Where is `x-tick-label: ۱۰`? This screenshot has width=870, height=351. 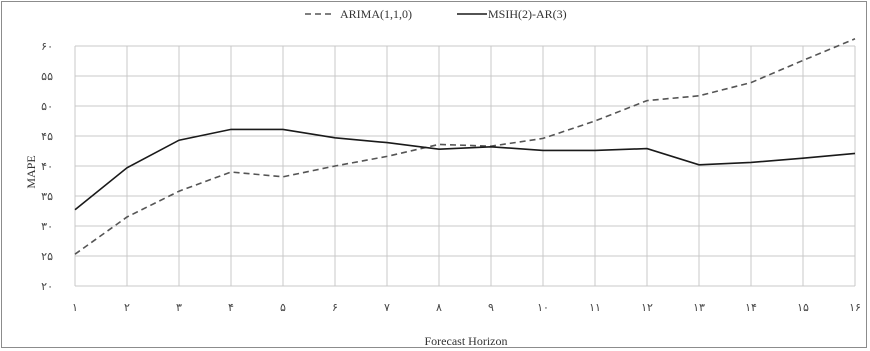 x-tick-label: ۱۰ is located at coordinates (543, 307).